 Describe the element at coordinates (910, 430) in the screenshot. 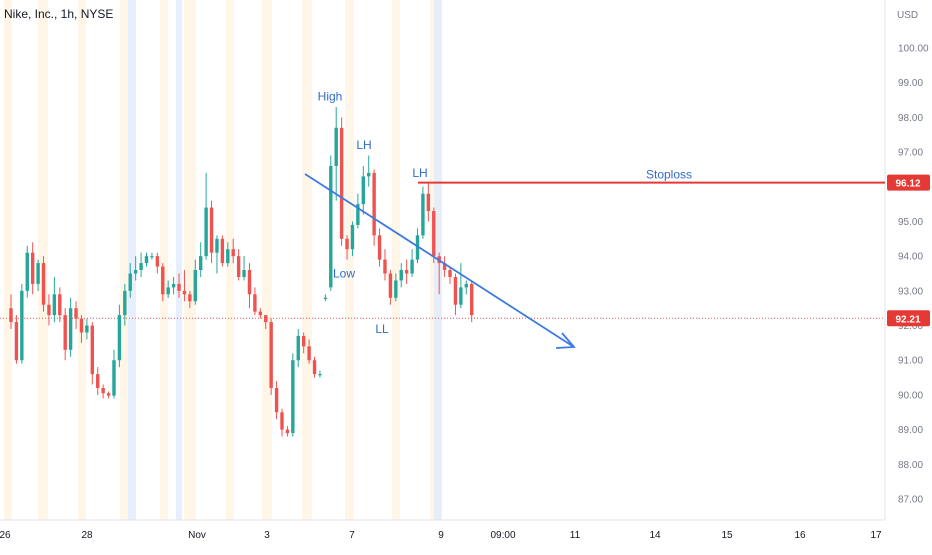

I see `y-tick-label: 89.00` at that location.